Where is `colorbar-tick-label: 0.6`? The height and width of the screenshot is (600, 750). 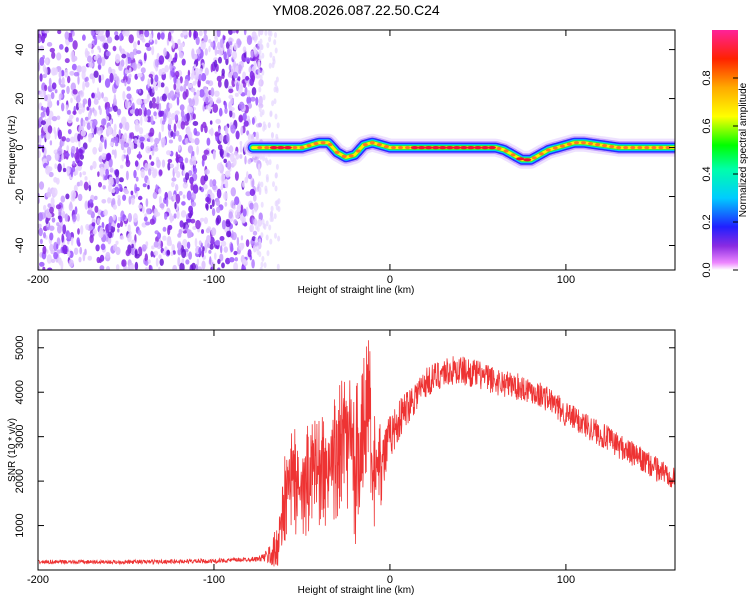
colorbar-tick-label: 0.6 is located at coordinates (707, 125).